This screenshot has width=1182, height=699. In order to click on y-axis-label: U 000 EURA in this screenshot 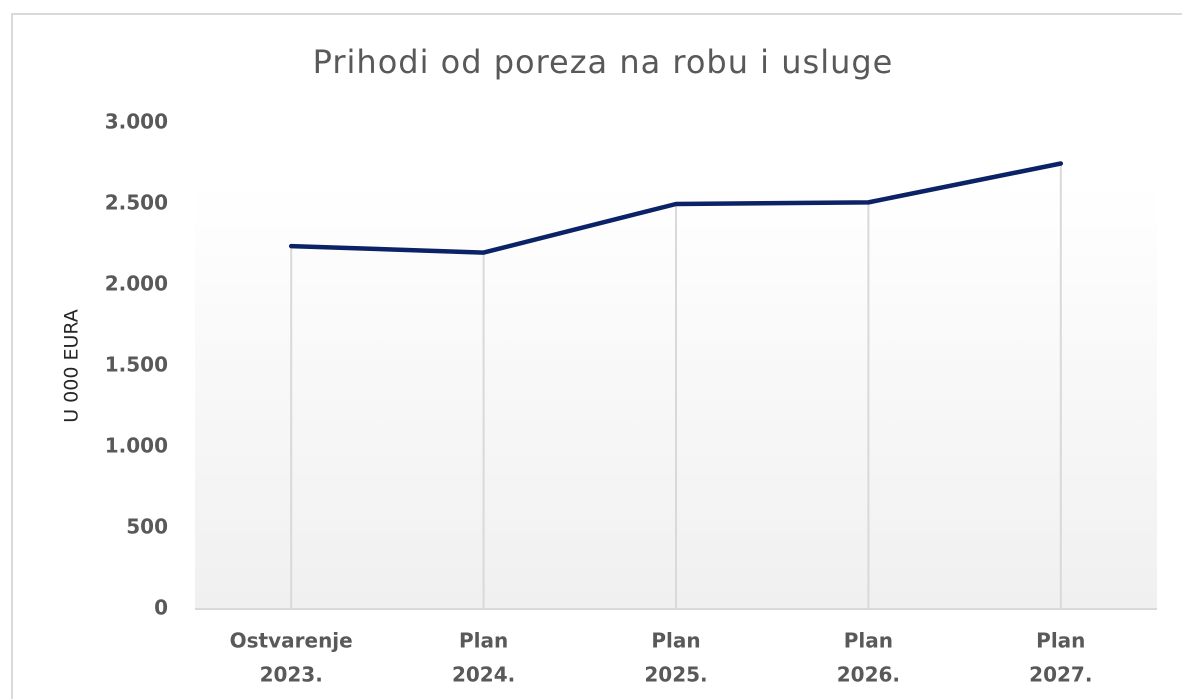, I will do `click(72, 366)`.